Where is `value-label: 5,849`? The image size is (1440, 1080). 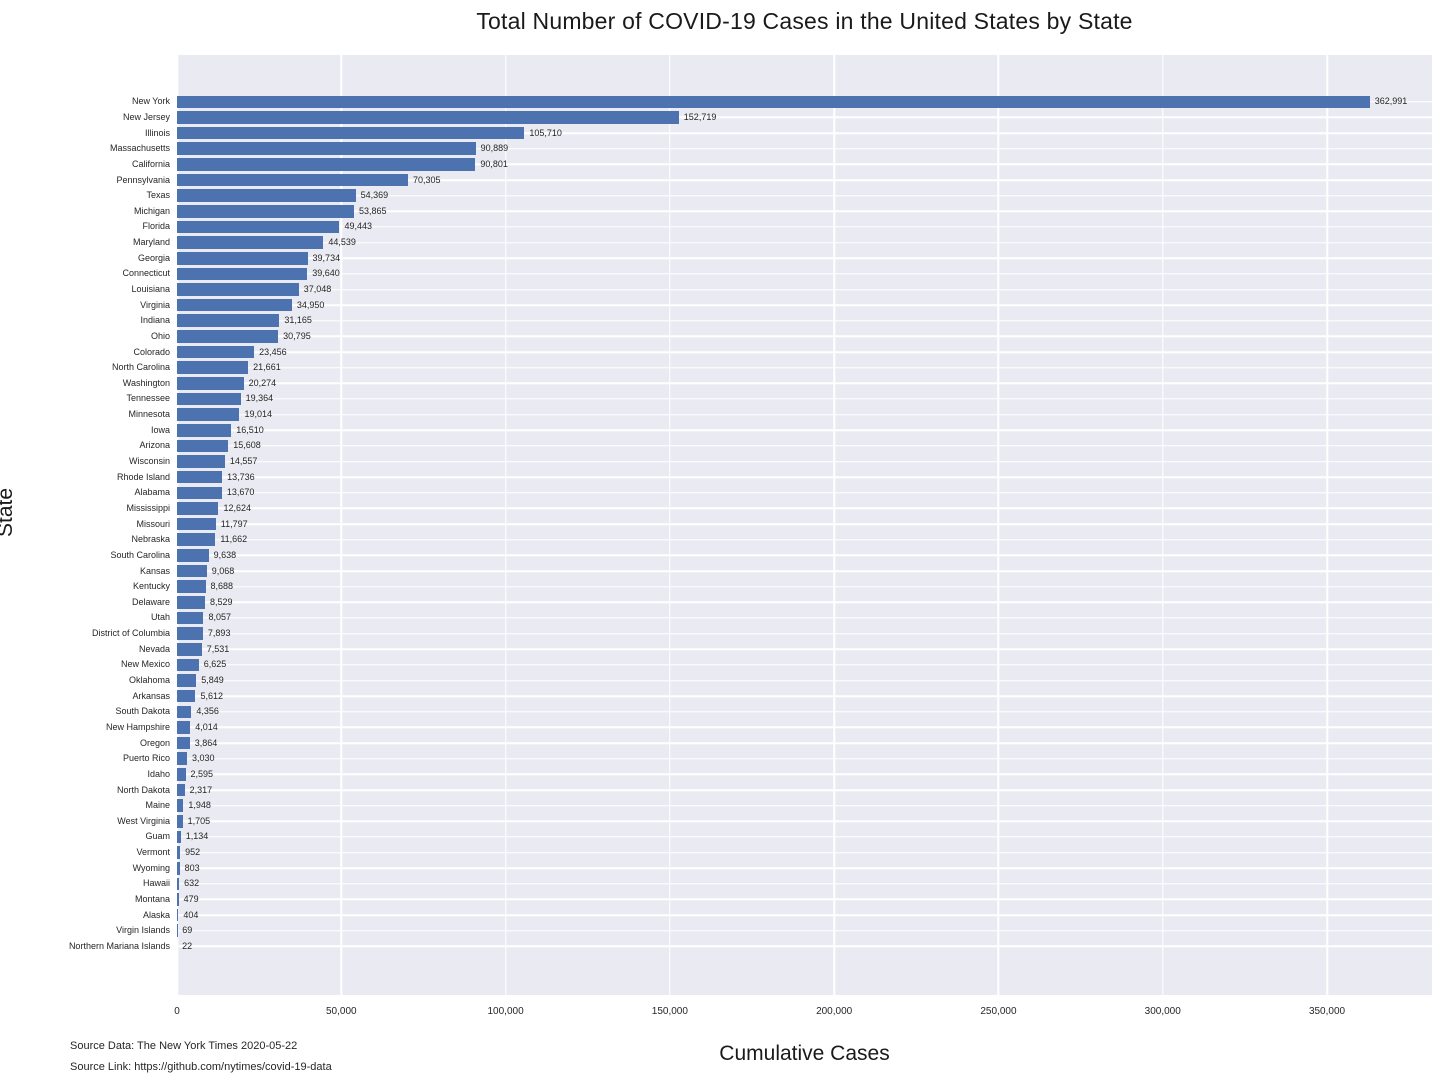
value-label: 5,849 is located at coordinates (212, 680).